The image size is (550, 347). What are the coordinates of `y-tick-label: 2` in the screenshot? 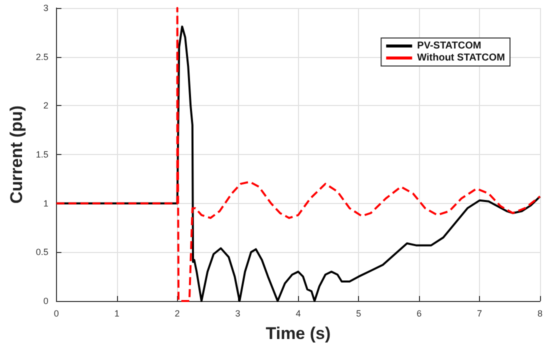 It's located at (45, 105).